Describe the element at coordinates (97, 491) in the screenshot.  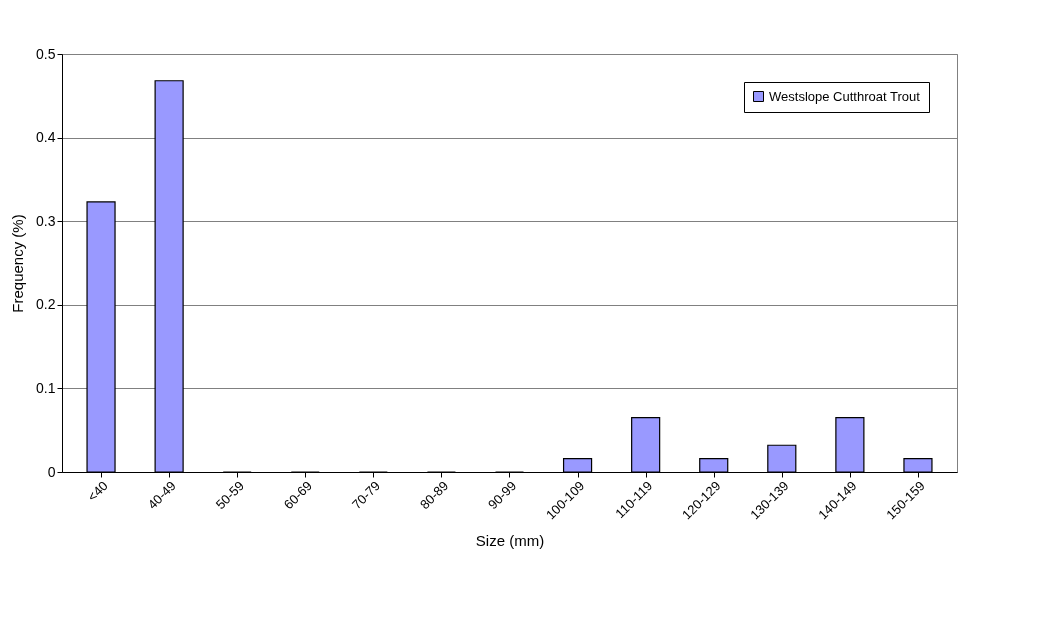
I see `x-tick-label: <40` at that location.